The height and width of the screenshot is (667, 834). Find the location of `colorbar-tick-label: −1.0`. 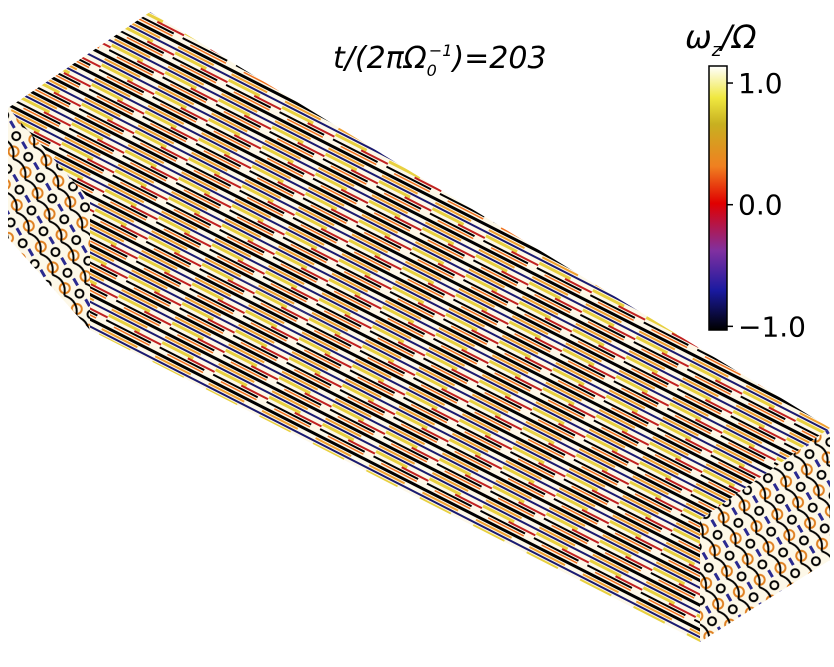

colorbar-tick-label: −1.0 is located at coordinates (772, 326).